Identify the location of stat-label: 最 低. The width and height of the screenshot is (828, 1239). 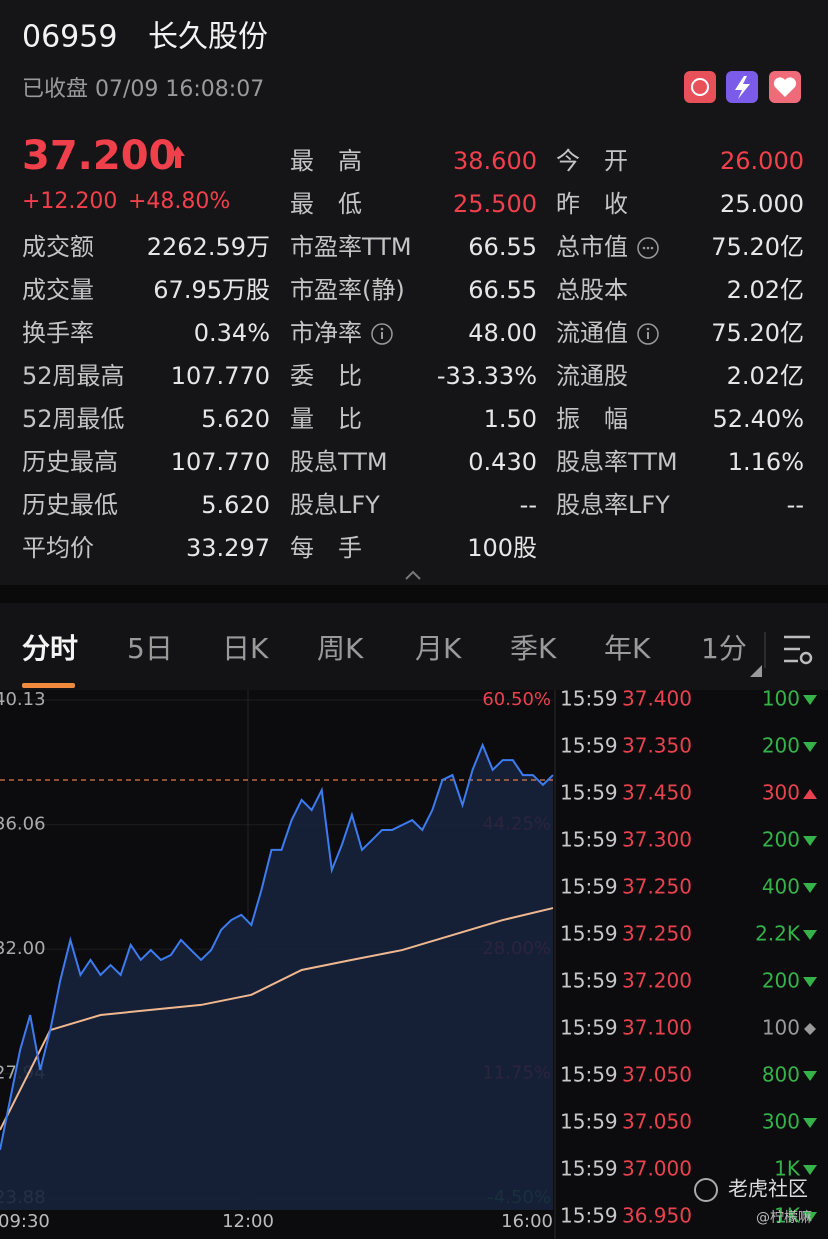
(326, 204).